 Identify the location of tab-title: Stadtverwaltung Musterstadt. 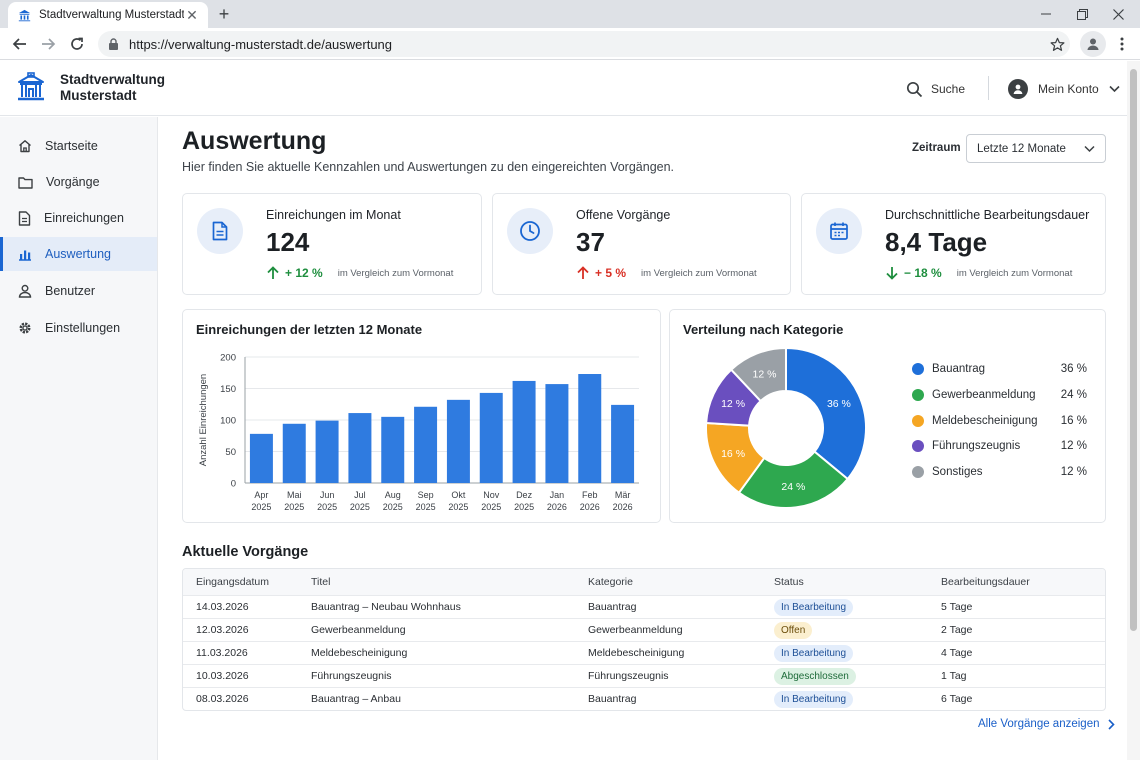
(111, 15).